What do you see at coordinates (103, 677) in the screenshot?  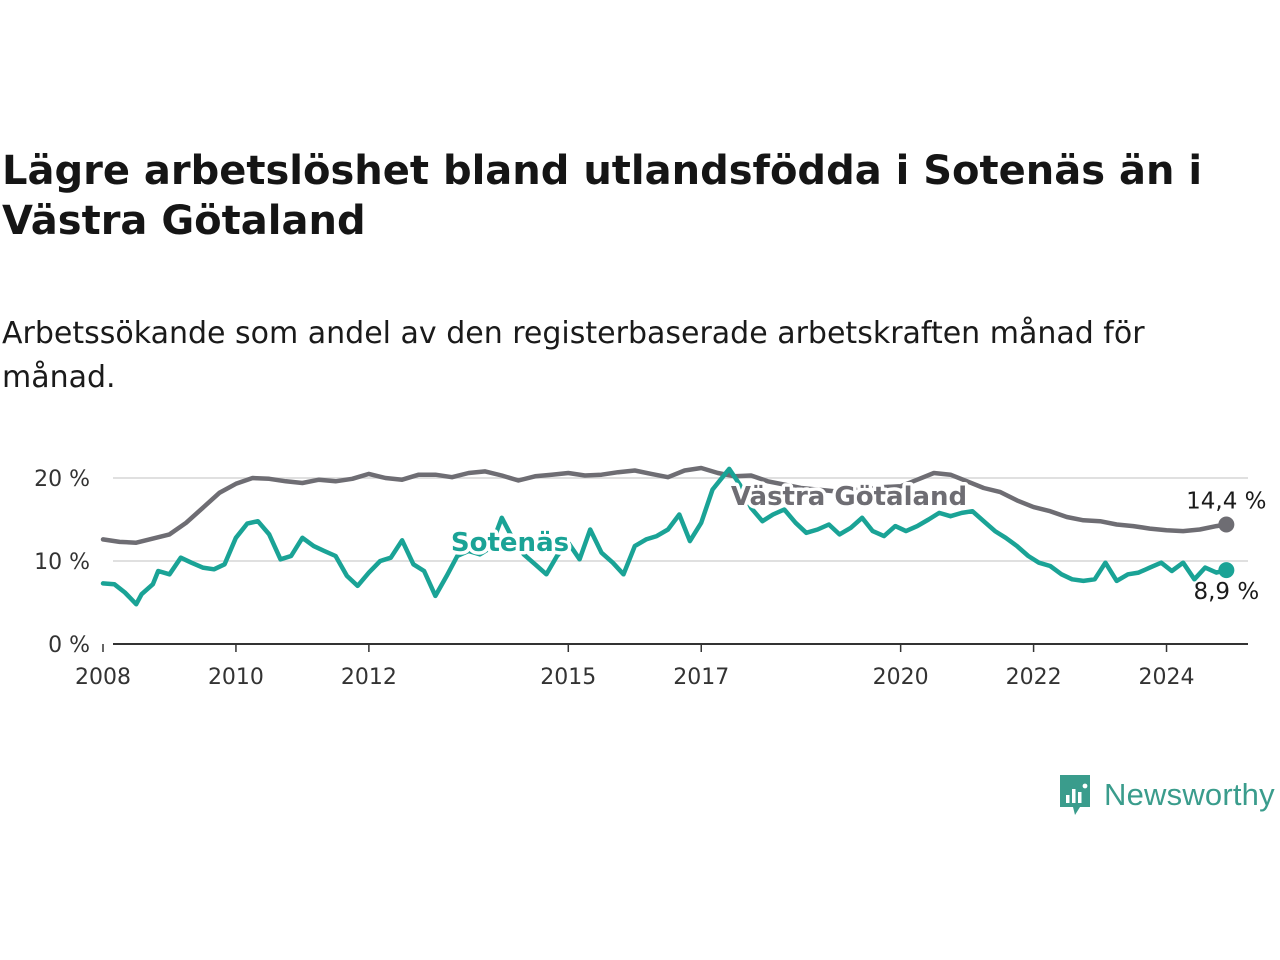 I see `x-tick-label: 2008` at bounding box center [103, 677].